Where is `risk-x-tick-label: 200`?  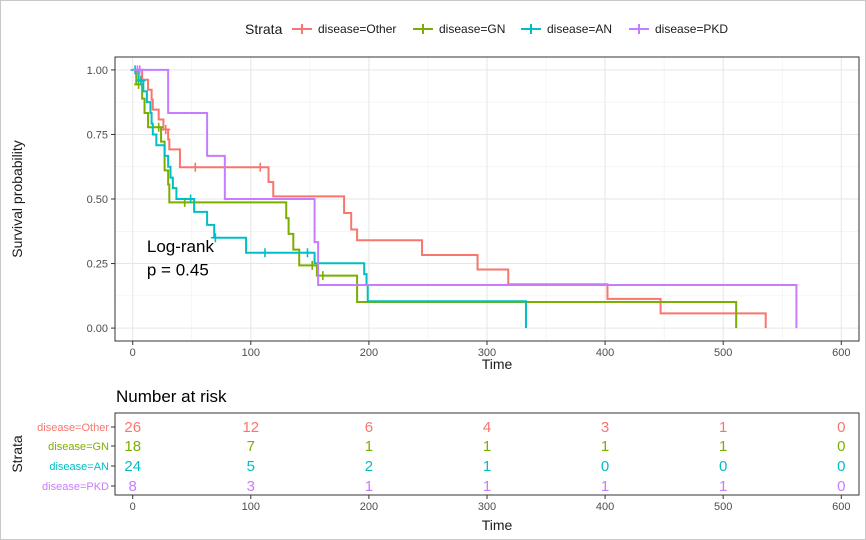
risk-x-tick-label: 200 is located at coordinates (369, 507).